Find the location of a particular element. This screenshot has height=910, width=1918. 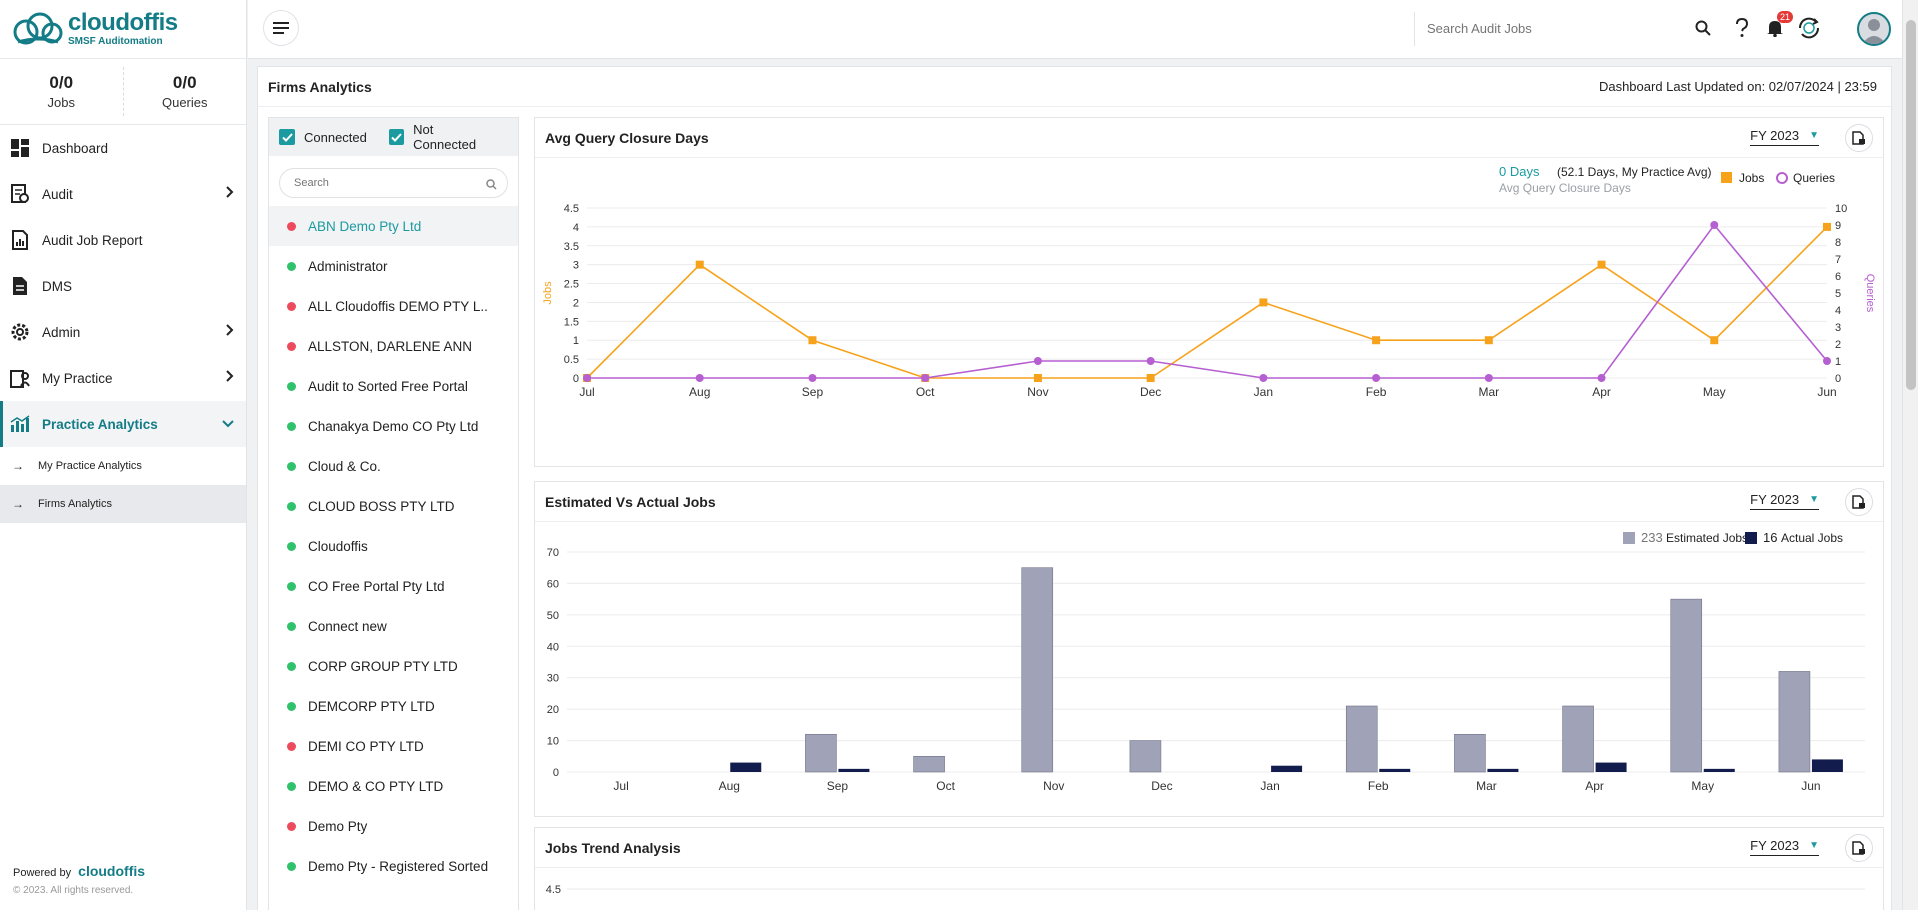

firm-list-item: Demo Pty - Registered Sorted is located at coordinates (393, 866).